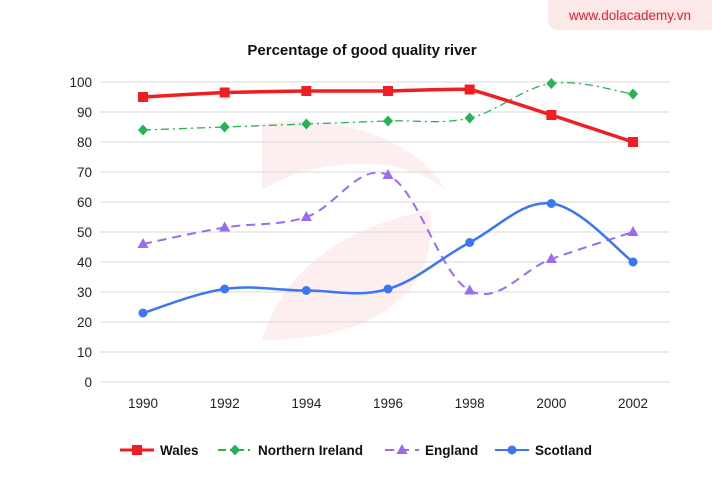  Describe the element at coordinates (470, 403) in the screenshot. I see `x-tick-label: 1998` at that location.